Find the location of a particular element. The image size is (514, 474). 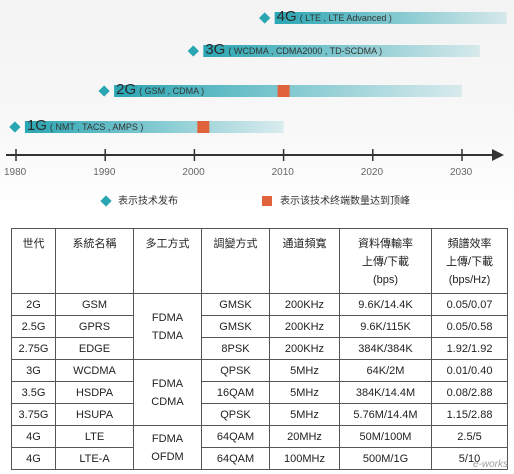

table-row: 3.5G HSDPA 16QAM 5MHz 384K/14.4M 0.08/2.88 is located at coordinates (259, 392).